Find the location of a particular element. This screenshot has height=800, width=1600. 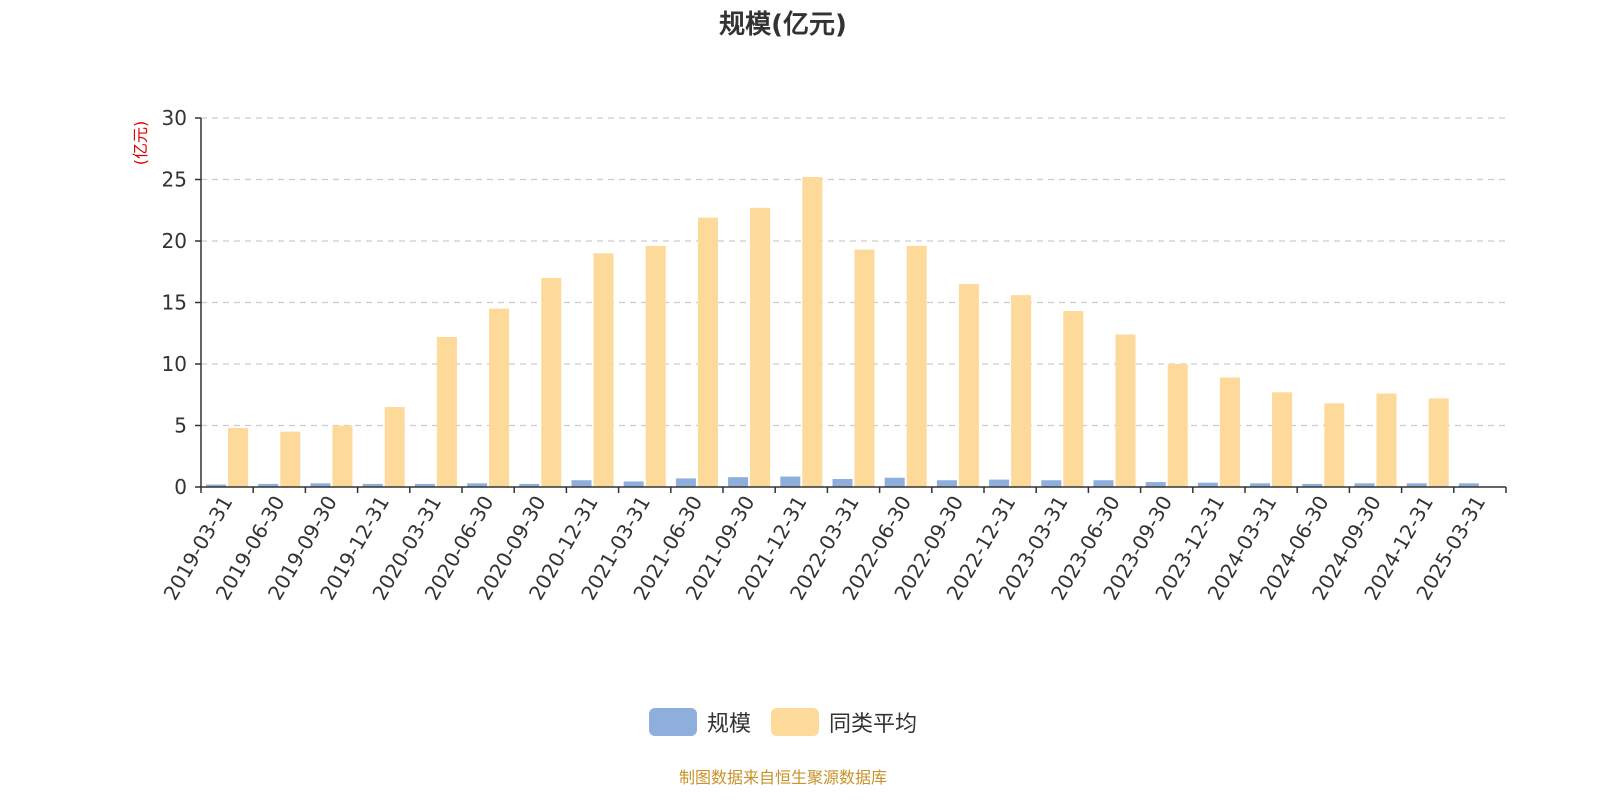

y-tick-label: 20 is located at coordinates (174, 241).